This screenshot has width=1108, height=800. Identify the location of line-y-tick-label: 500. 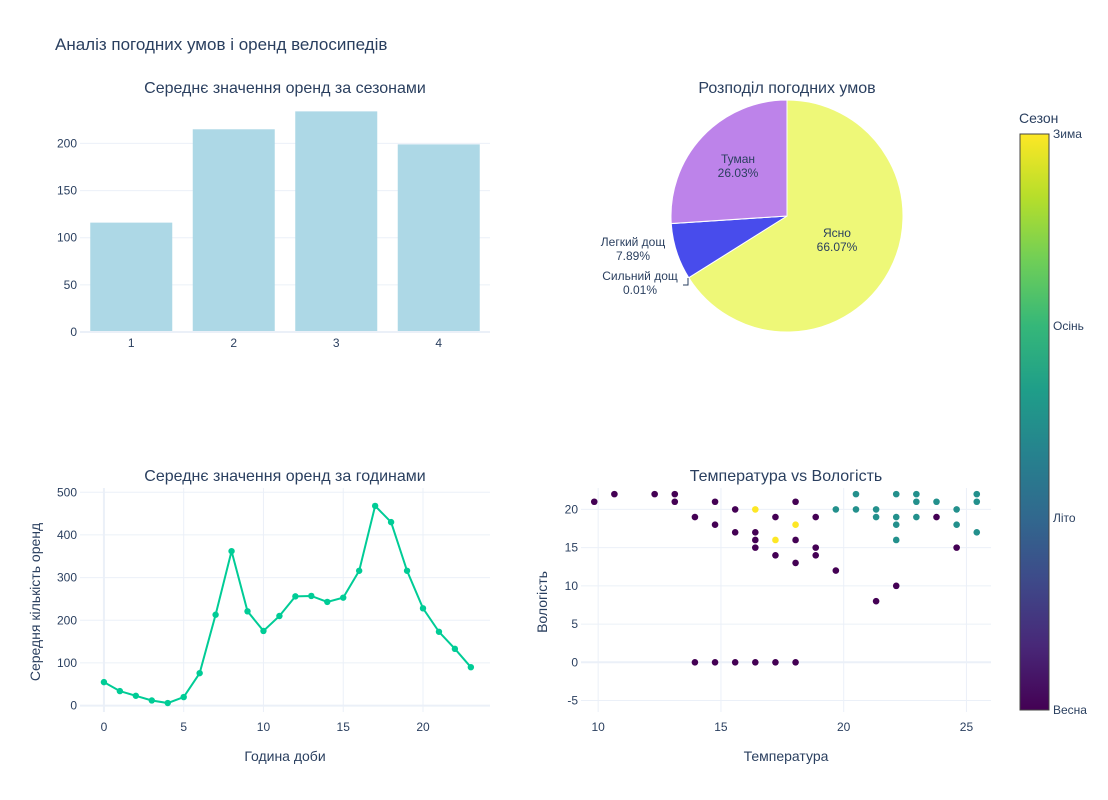
(67, 492).